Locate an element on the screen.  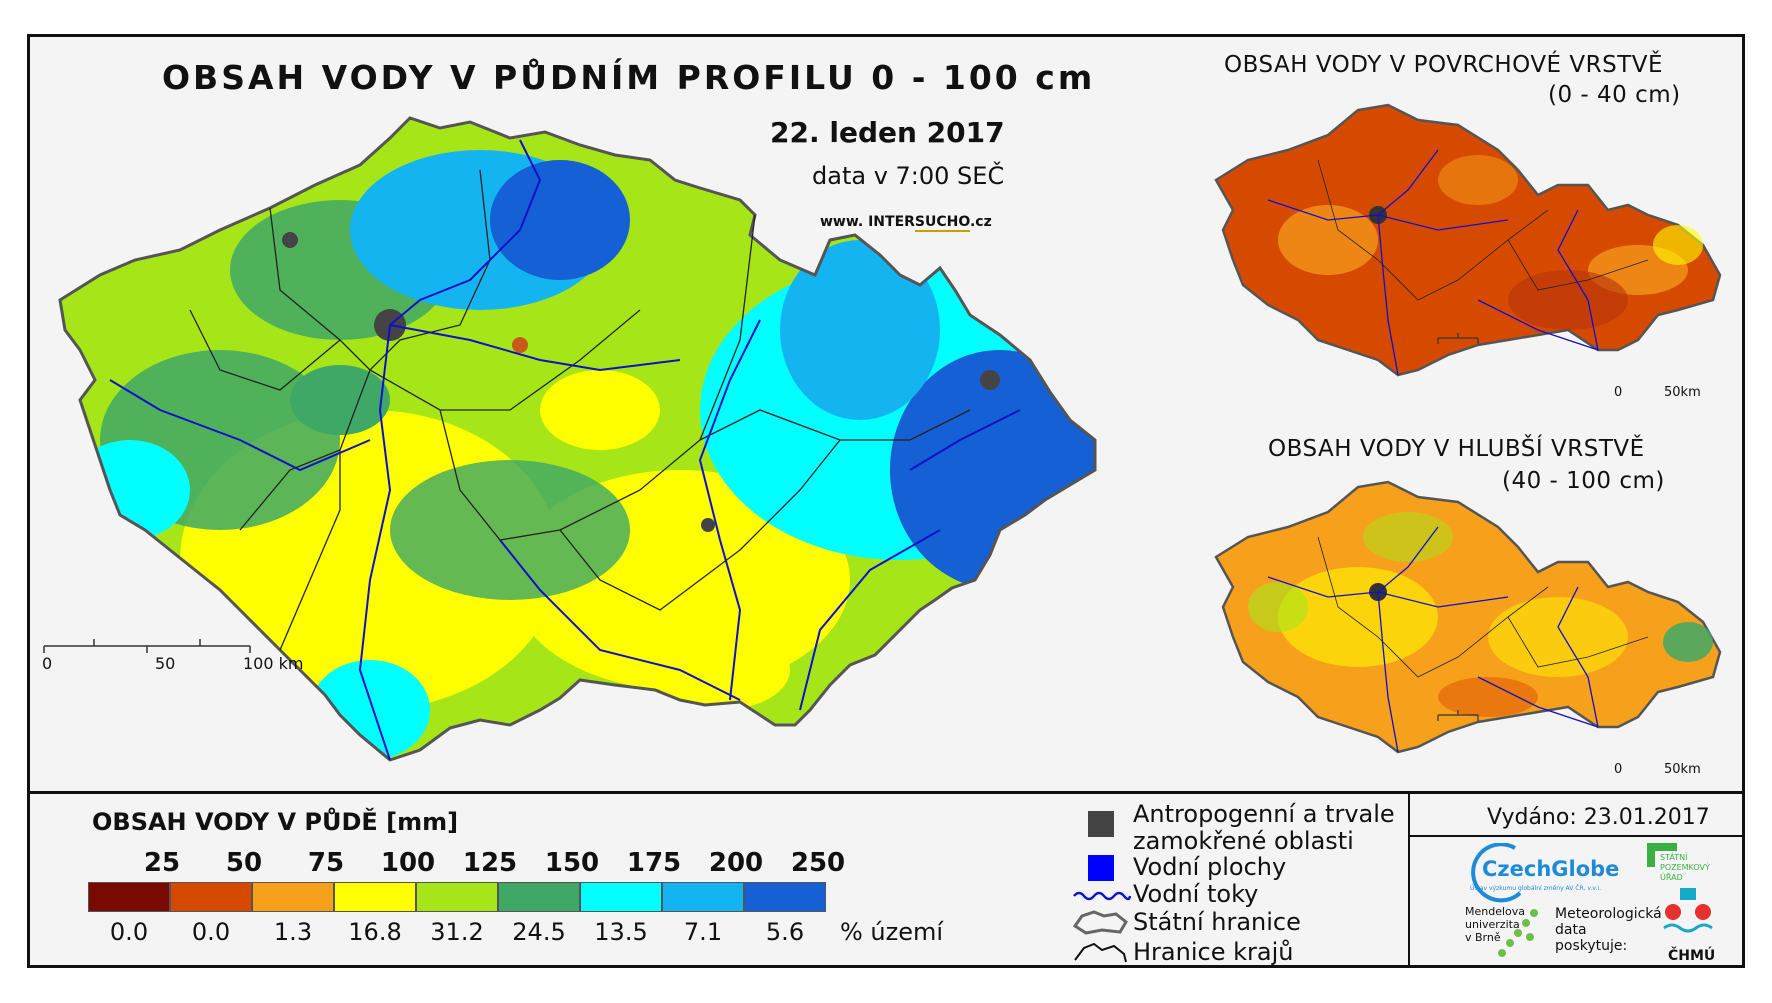
legend-water-bodies: Vodní plochy is located at coordinates (1210, 867).